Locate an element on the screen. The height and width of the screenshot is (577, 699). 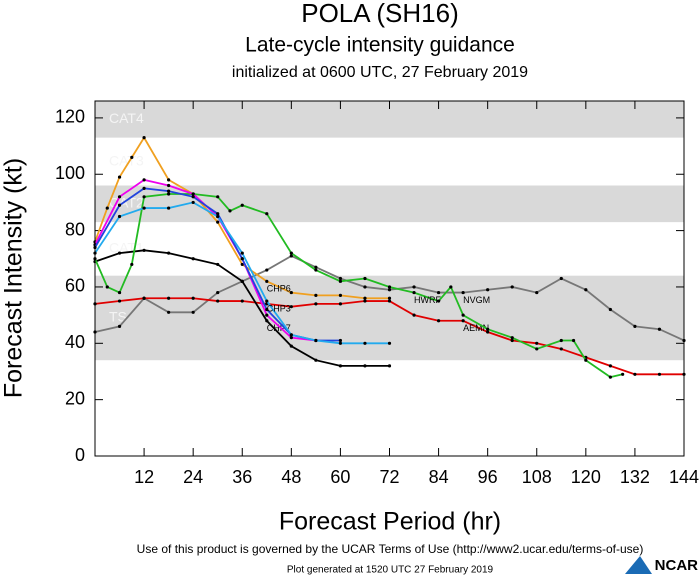
y-tick-label: 40 is located at coordinates (75, 342).